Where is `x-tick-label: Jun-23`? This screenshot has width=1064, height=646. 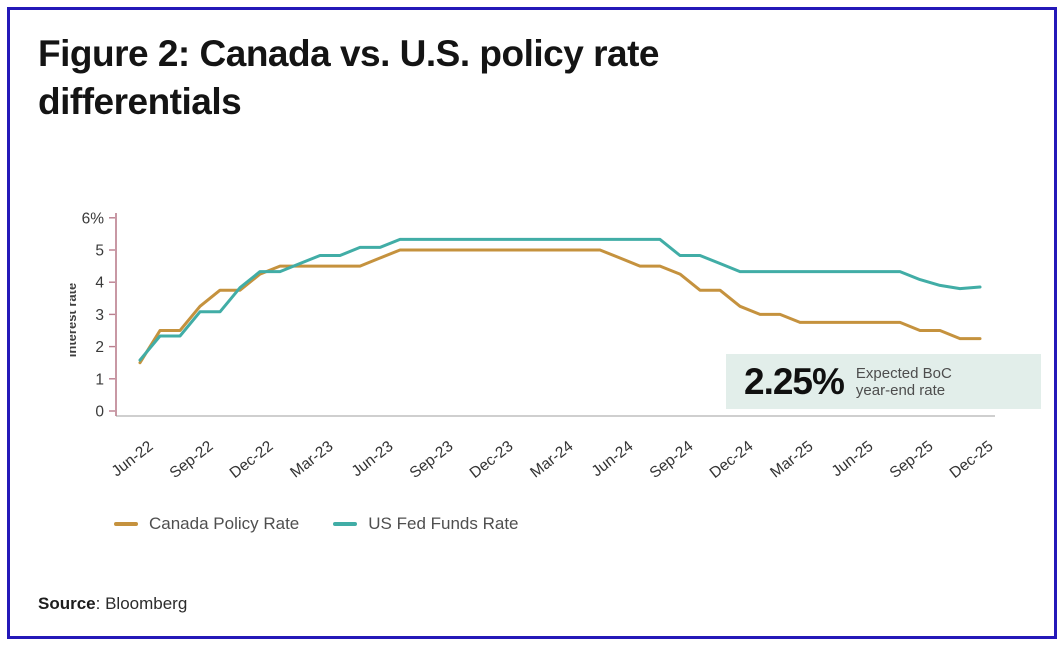
x-tick-label: Jun-23 is located at coordinates (373, 459).